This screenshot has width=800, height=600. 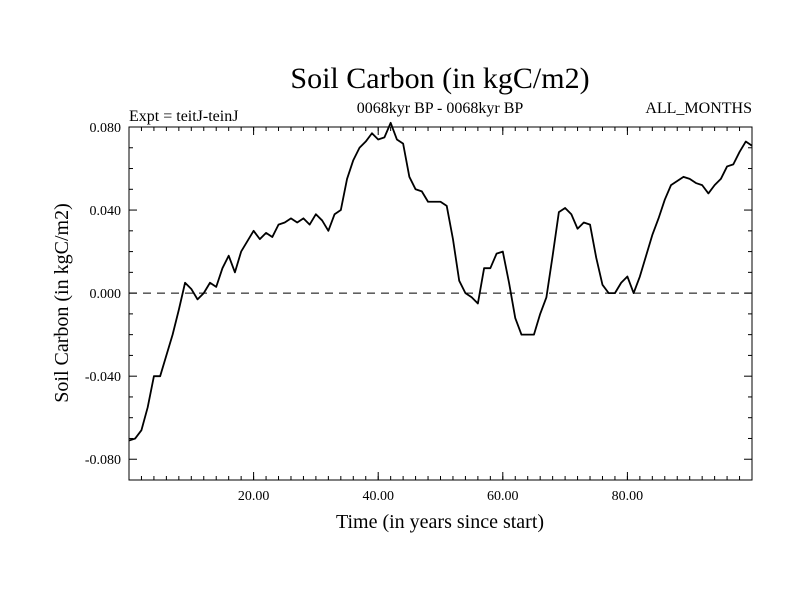 I want to click on x-axis-label: Time (in years since start), so click(x=440, y=522).